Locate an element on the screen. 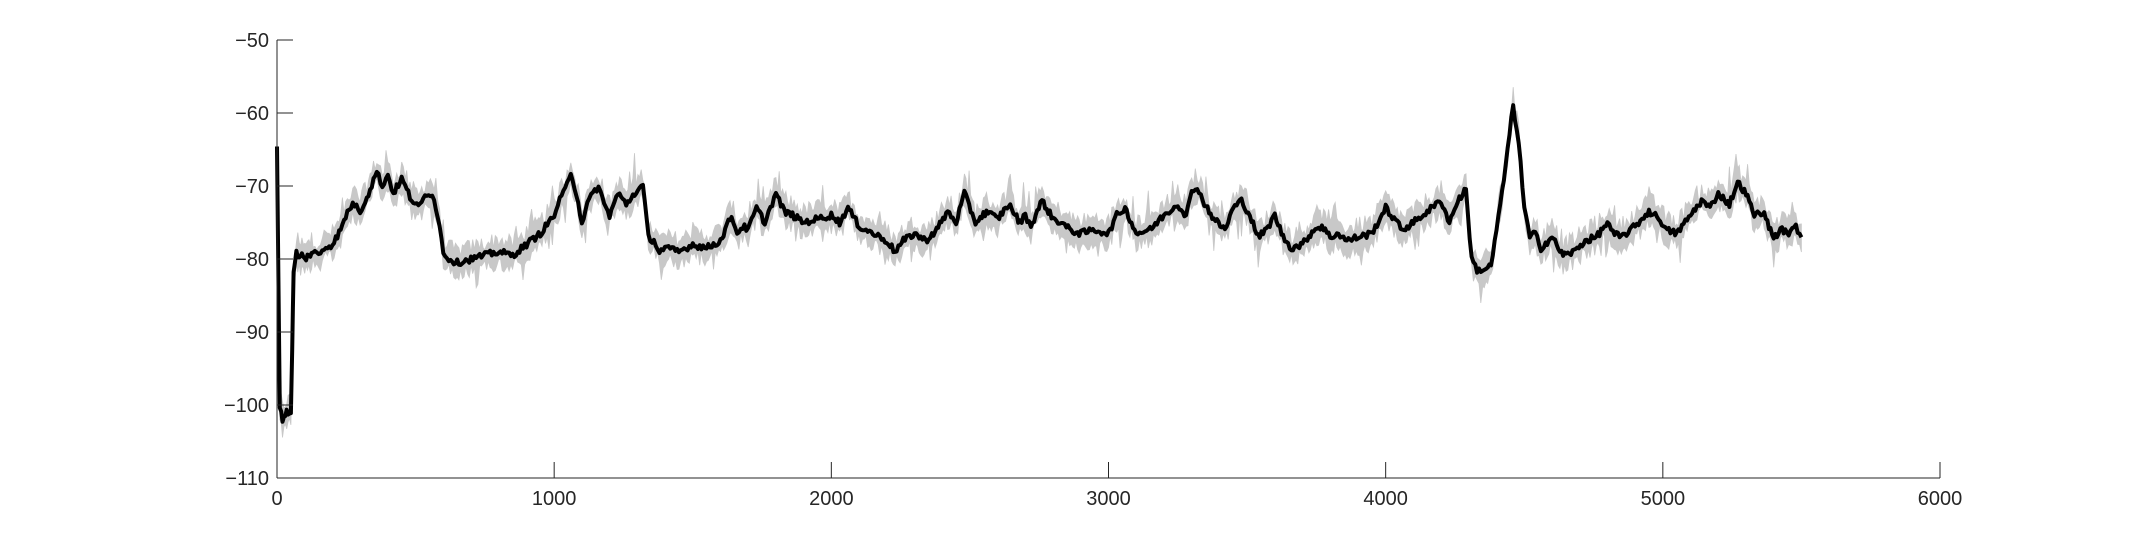  x-tick-label: 2000 is located at coordinates (831, 499).